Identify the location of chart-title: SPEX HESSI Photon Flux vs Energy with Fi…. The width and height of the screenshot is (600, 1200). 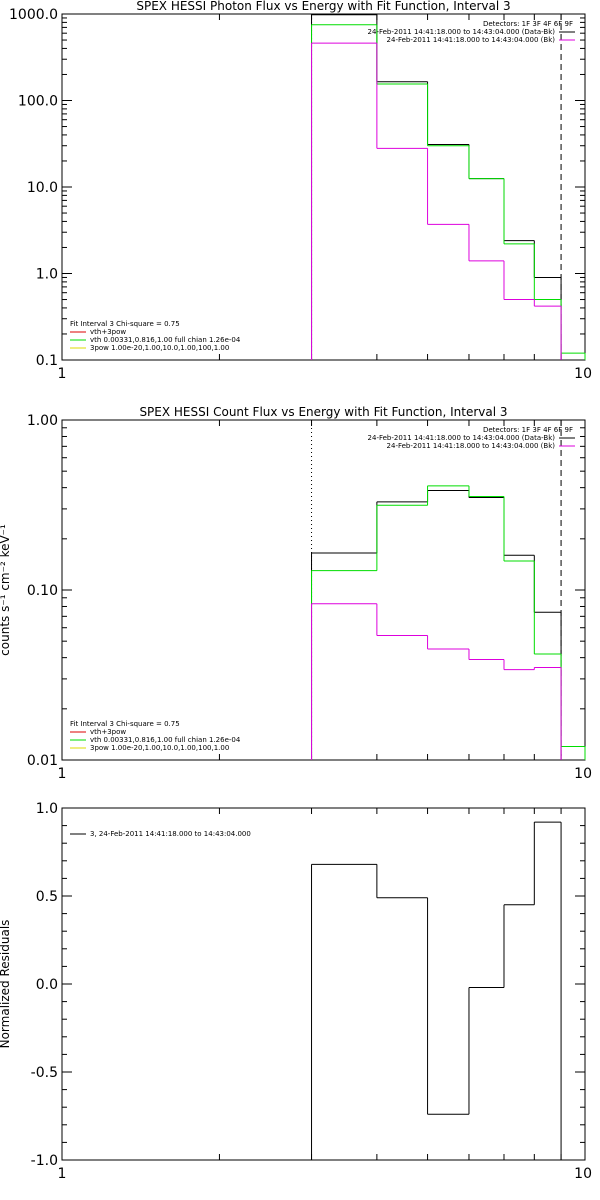
(323, 6).